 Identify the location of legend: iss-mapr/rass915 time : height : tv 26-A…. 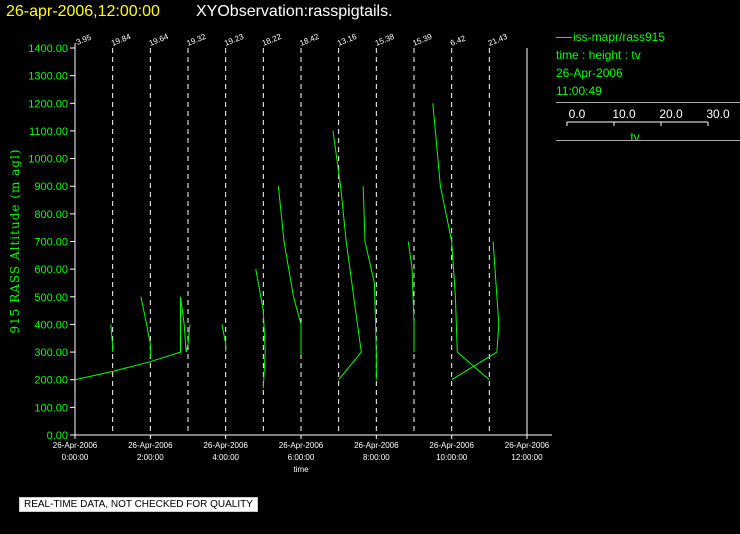
(648, 64).